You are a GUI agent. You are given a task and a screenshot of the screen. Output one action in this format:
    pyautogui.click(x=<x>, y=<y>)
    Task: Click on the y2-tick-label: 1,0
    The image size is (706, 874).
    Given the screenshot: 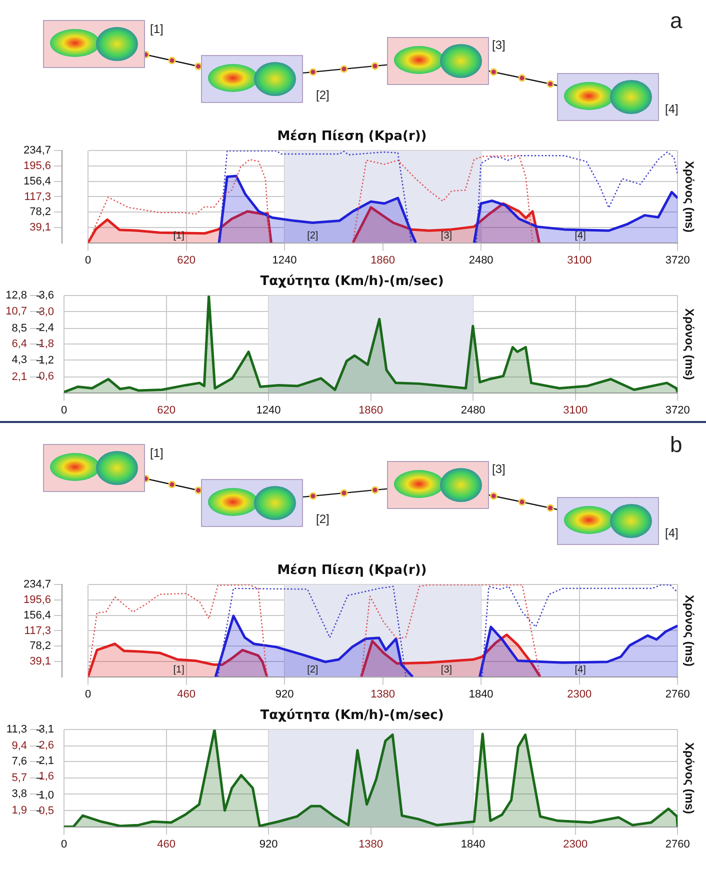 What is the action you would take?
    pyautogui.click(x=46, y=795)
    